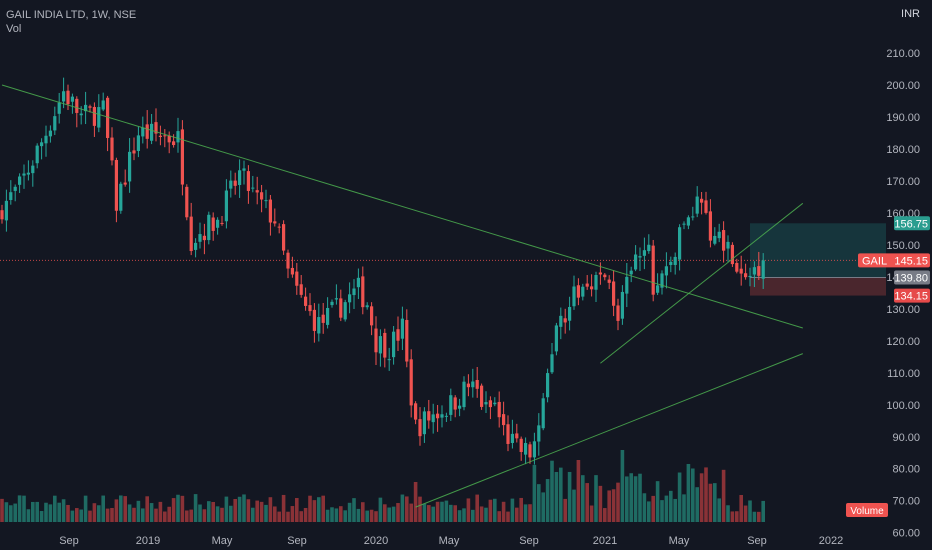 This screenshot has width=932, height=550. Describe the element at coordinates (903, 246) in the screenshot. I see `y-tick-label: 150.00` at that location.